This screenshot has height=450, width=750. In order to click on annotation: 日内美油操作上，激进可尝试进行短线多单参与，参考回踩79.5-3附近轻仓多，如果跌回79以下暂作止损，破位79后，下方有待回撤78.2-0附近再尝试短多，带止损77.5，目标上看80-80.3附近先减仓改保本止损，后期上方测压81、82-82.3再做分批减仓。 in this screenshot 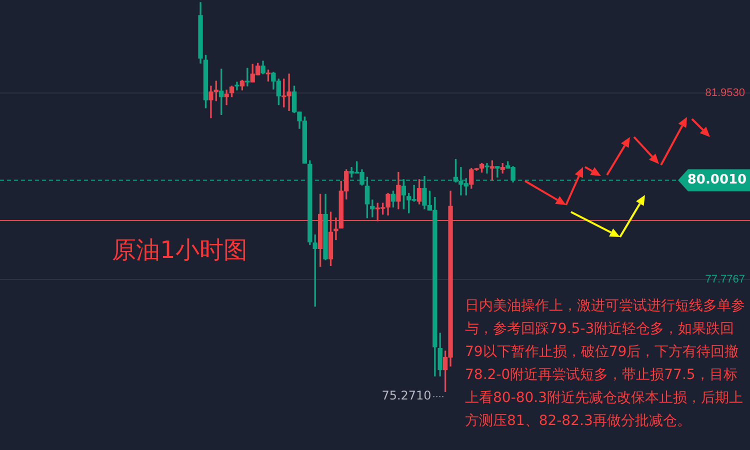, I will do `click(605, 364)`.